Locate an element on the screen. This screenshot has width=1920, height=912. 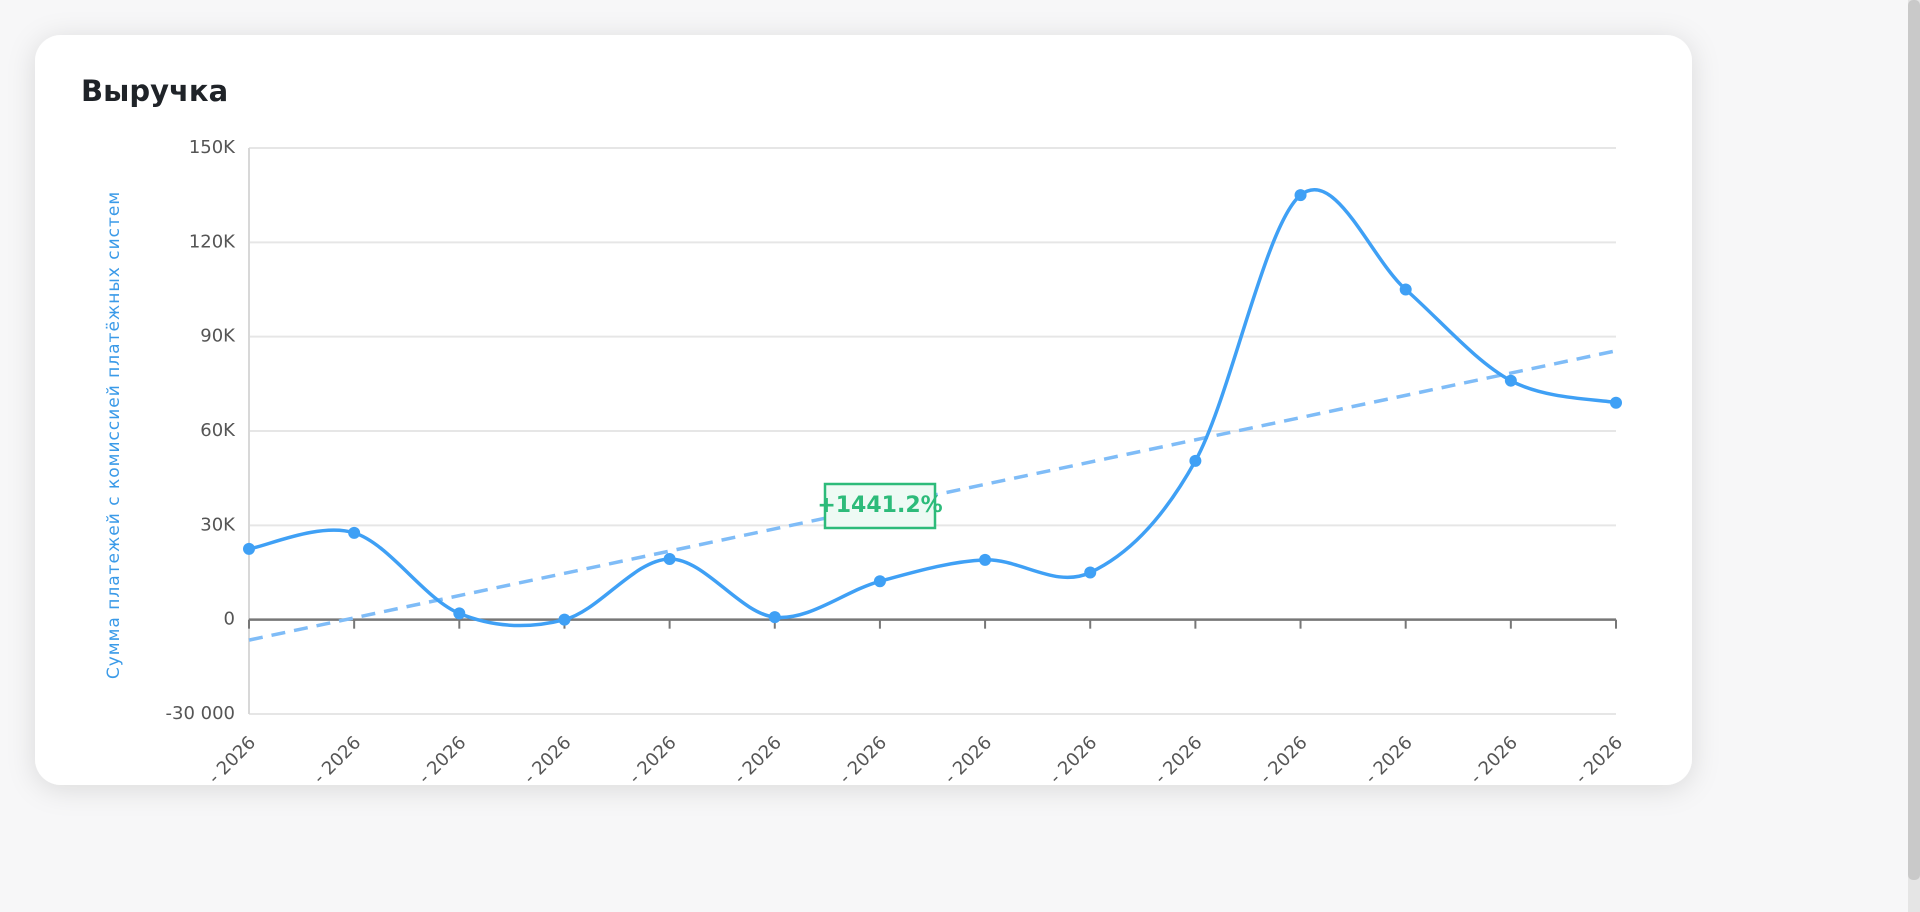
annotation: +1441.2% is located at coordinates (879, 505).